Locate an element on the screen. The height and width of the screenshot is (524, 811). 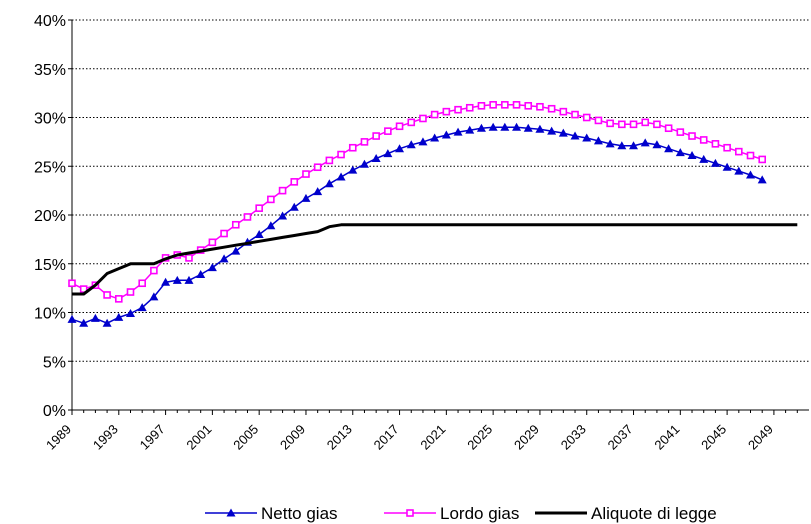
y-tick-label: 40% is located at coordinates (50, 21).